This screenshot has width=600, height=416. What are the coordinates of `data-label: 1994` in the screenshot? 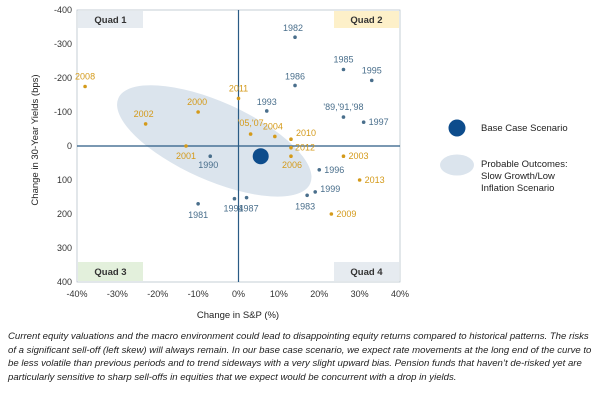 It's located at (233, 209).